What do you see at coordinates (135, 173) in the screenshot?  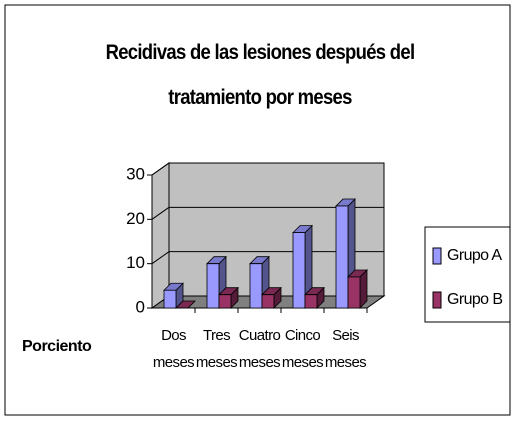 I see `y-tick-label: 30` at bounding box center [135, 173].